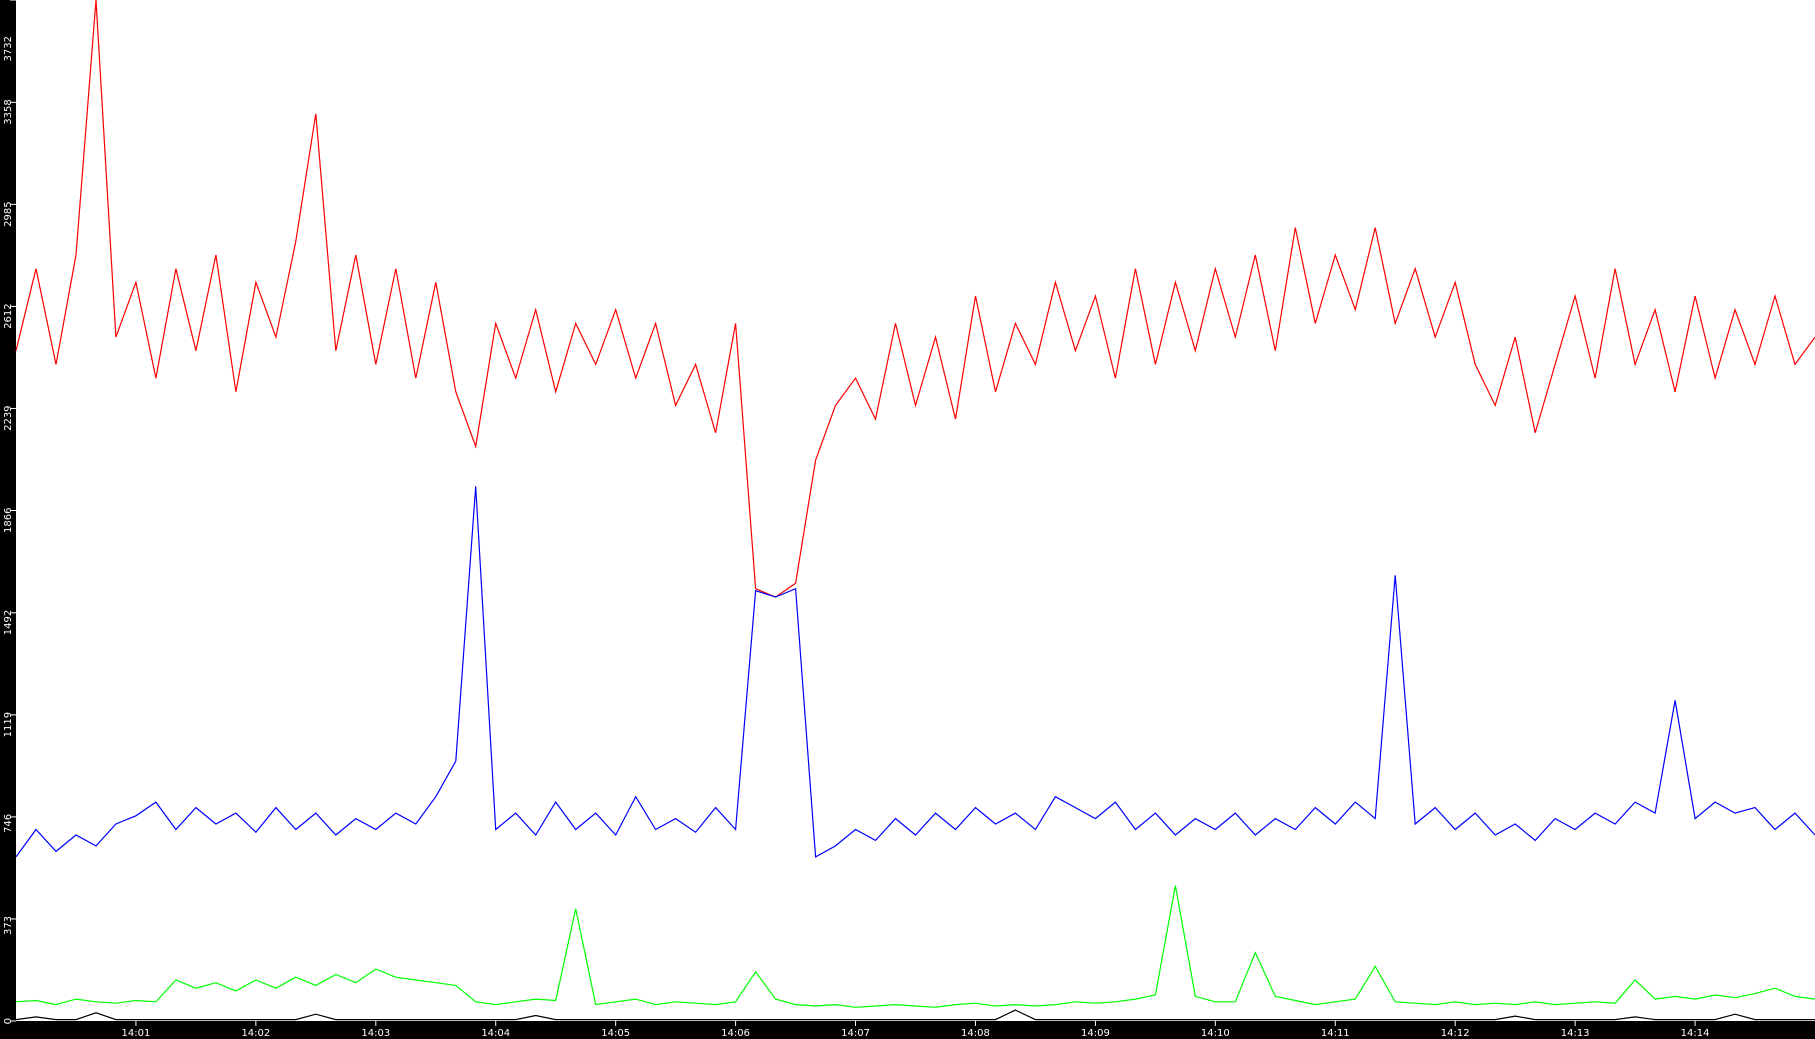 This screenshot has height=1039, width=1815. Describe the element at coordinates (136, 1033) in the screenshot. I see `x-tick-label: 14:01` at that location.